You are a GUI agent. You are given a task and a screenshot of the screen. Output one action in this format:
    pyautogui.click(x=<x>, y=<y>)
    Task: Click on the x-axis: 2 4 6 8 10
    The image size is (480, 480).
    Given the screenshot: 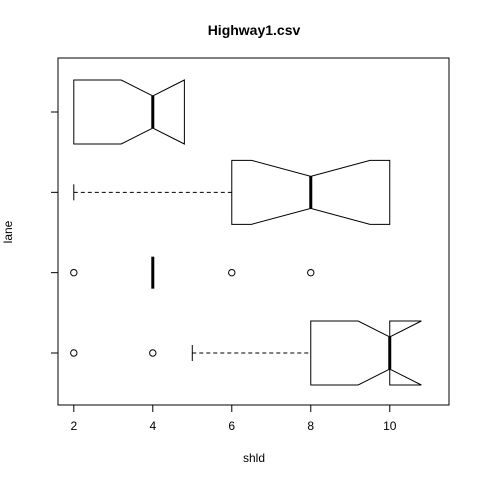 What is the action you would take?
    pyautogui.click(x=233, y=418)
    